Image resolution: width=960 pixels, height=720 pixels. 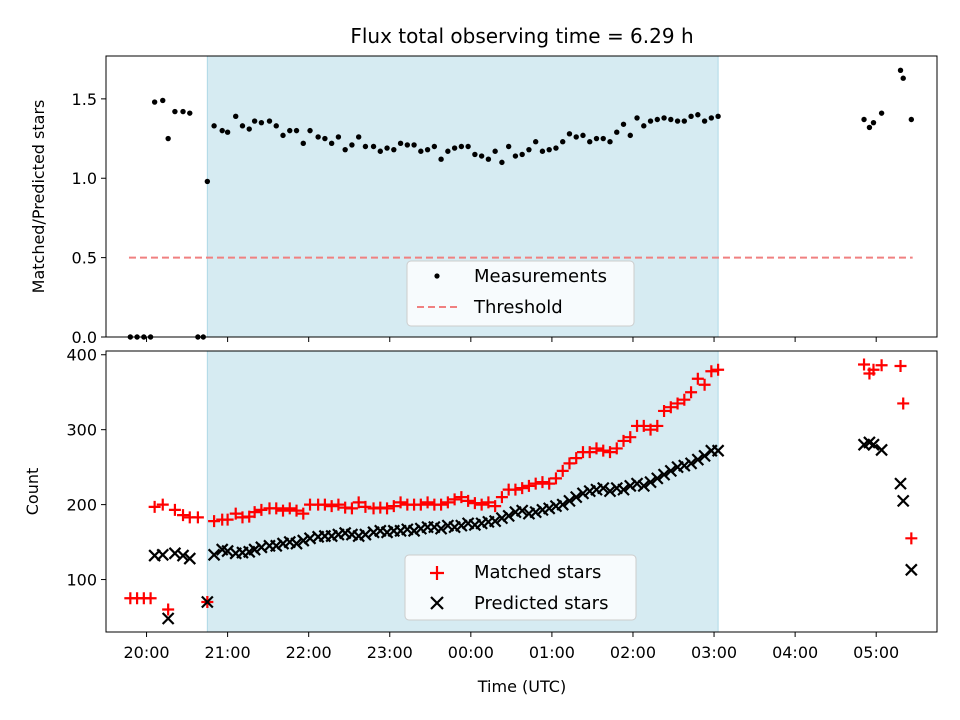 I want to click on x-tick-label: 01:00, so click(x=552, y=652).